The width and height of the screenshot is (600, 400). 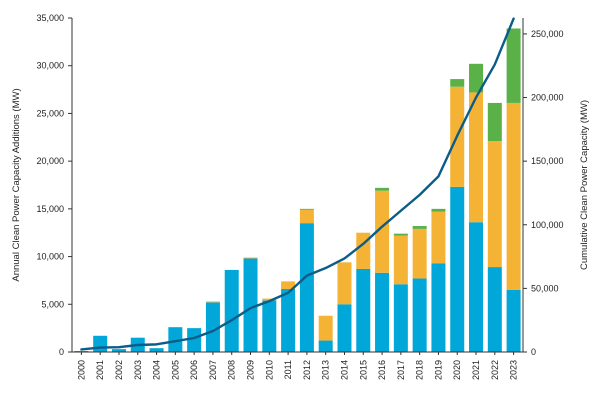 What do you see at coordinates (344, 328) in the screenshot?
I see `bar-2014-s1` at bounding box center [344, 328].